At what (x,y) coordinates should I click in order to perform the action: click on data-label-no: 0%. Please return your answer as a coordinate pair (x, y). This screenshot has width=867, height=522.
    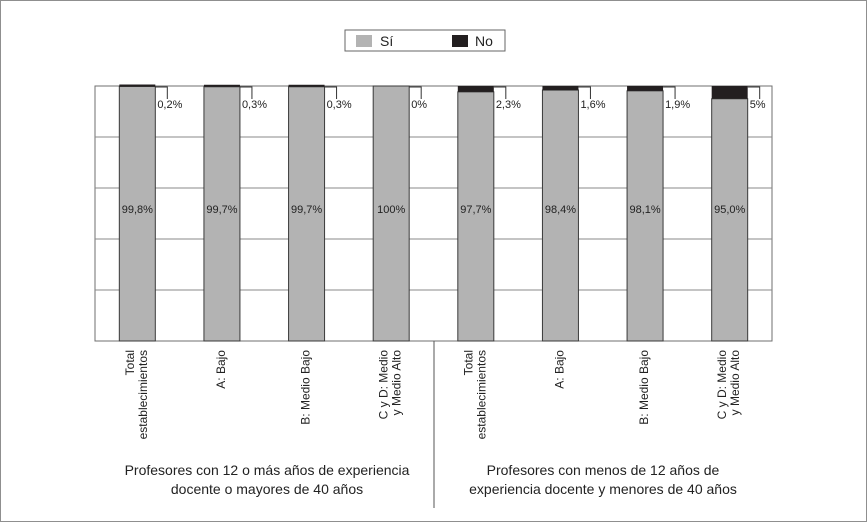
    Looking at the image, I should click on (419, 105).